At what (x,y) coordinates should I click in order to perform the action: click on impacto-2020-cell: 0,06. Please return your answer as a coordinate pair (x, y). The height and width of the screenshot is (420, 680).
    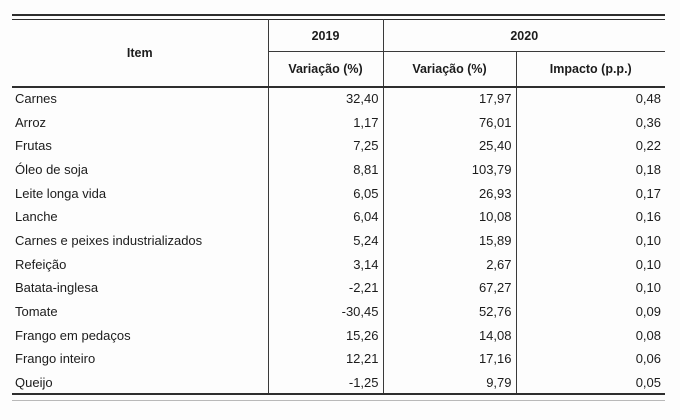
    Looking at the image, I should click on (648, 359).